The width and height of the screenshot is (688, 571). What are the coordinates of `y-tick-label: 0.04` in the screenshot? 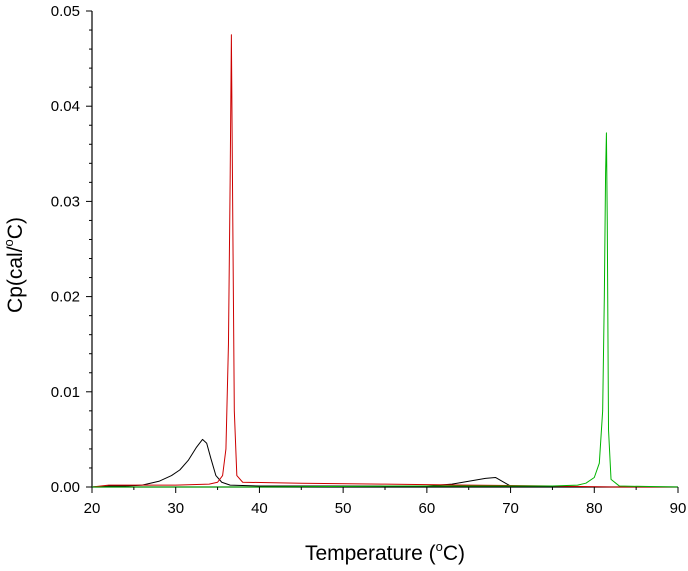 It's located at (65, 106).